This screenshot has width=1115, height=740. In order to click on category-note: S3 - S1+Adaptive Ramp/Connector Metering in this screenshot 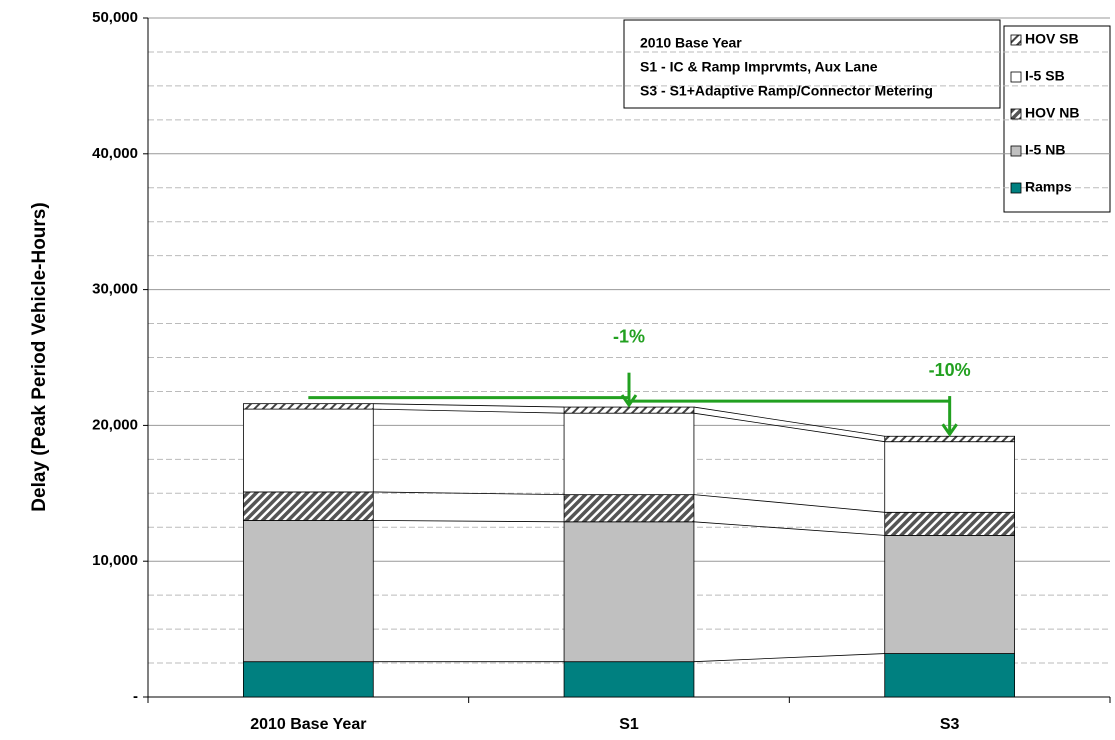, I will do `click(786, 91)`.